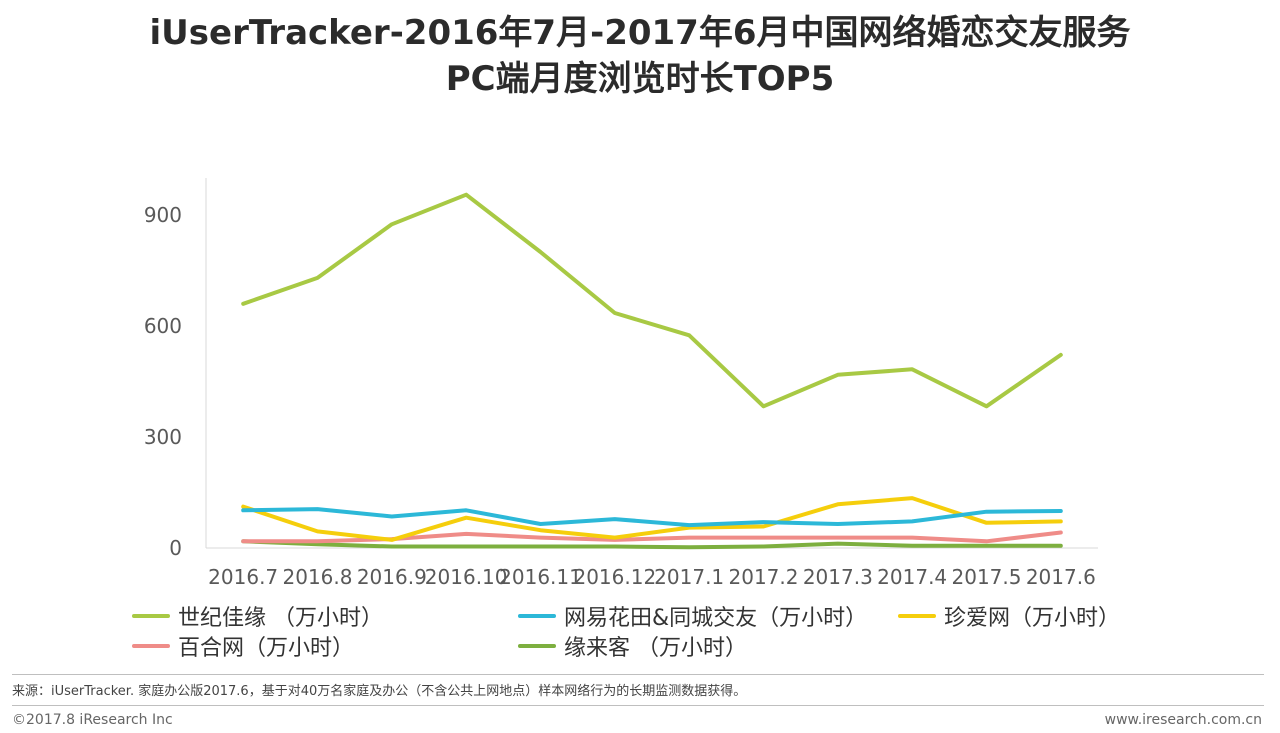 This screenshot has width=1280, height=733. What do you see at coordinates (392, 577) in the screenshot?
I see `x-tick-label-2: 2016.9` at bounding box center [392, 577].